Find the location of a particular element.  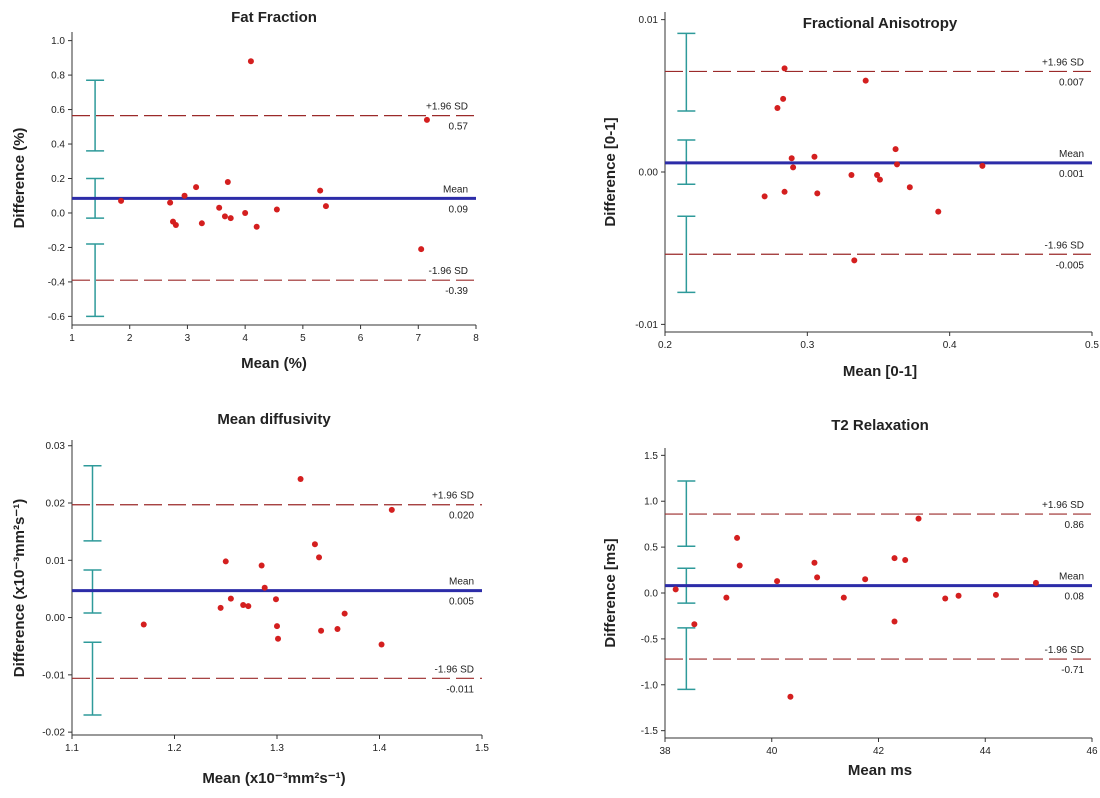

chart-title: T2 Relaxation is located at coordinates (880, 425).